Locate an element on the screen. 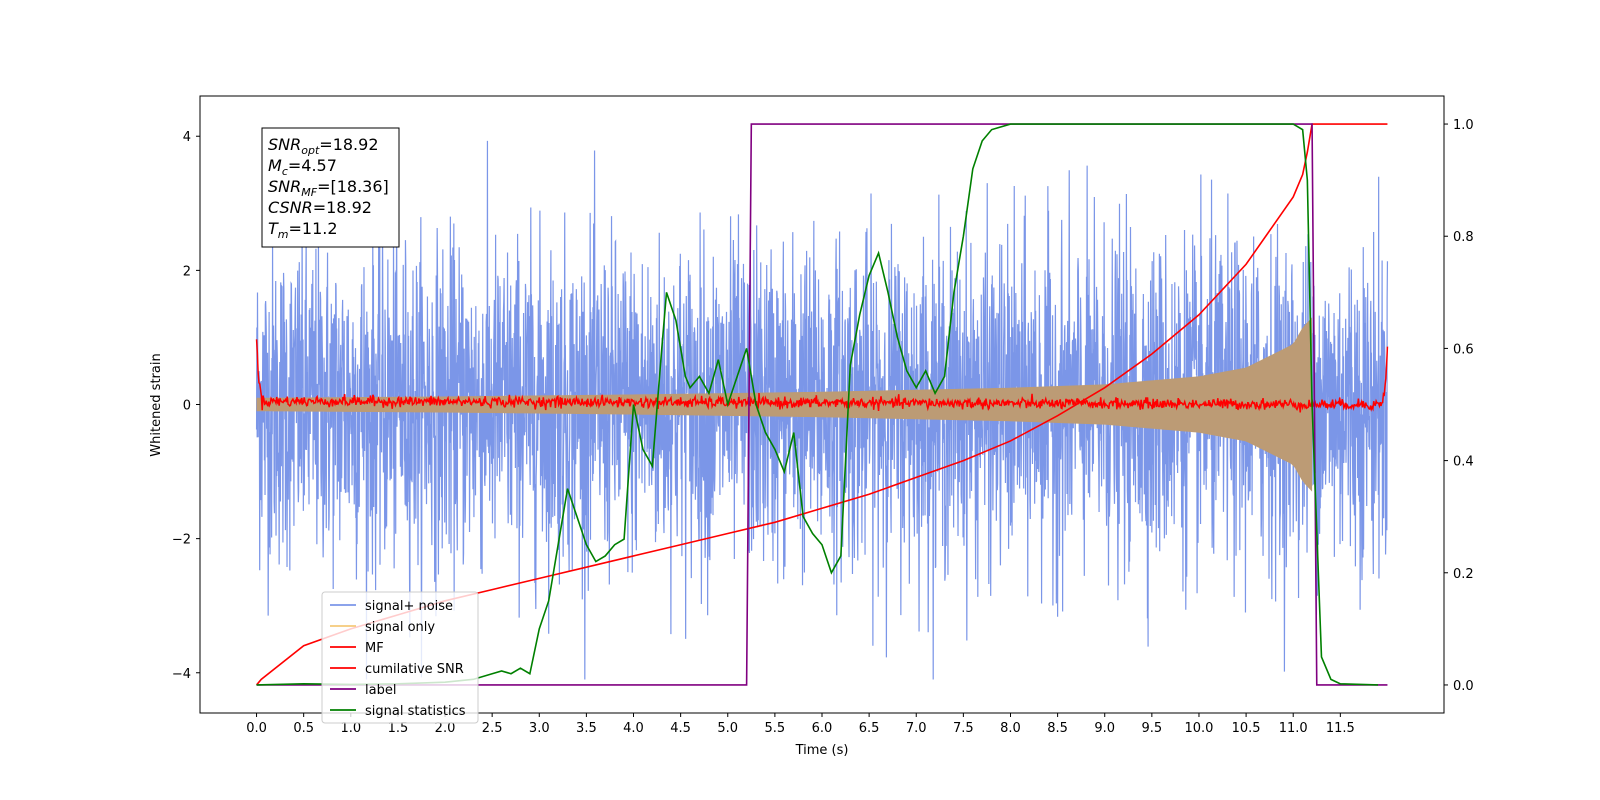 The height and width of the screenshot is (800, 1600). x-tick-label: 0.0 is located at coordinates (256, 728).